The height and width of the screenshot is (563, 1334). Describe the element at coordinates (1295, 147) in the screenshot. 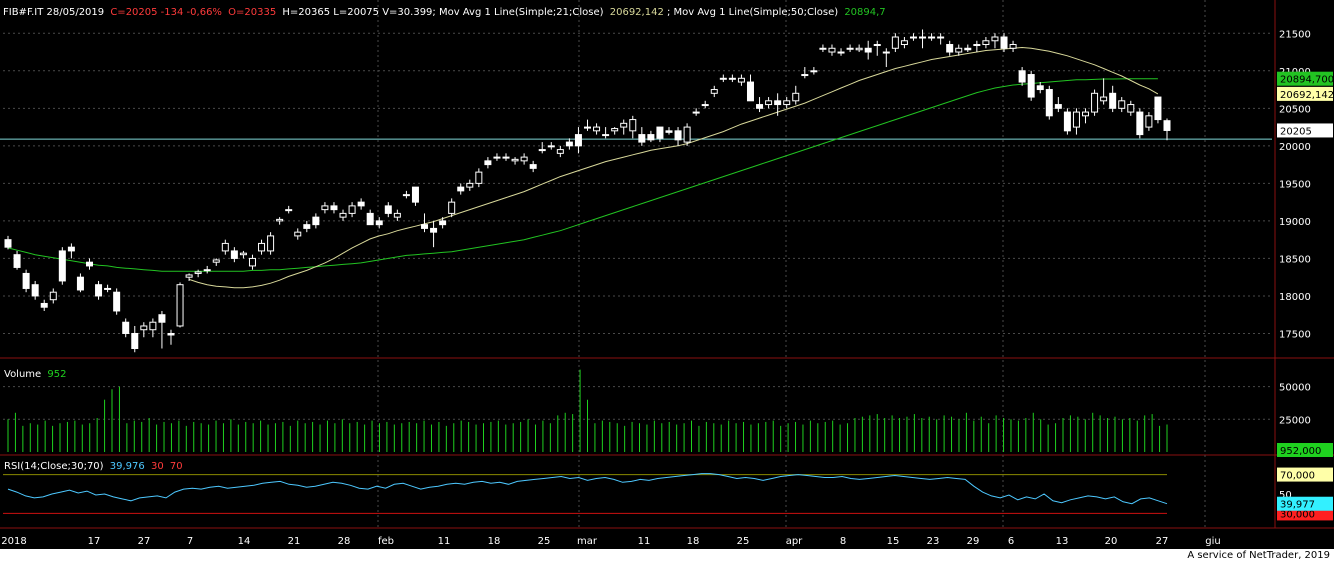

I see `price-tick-label: 20000` at that location.